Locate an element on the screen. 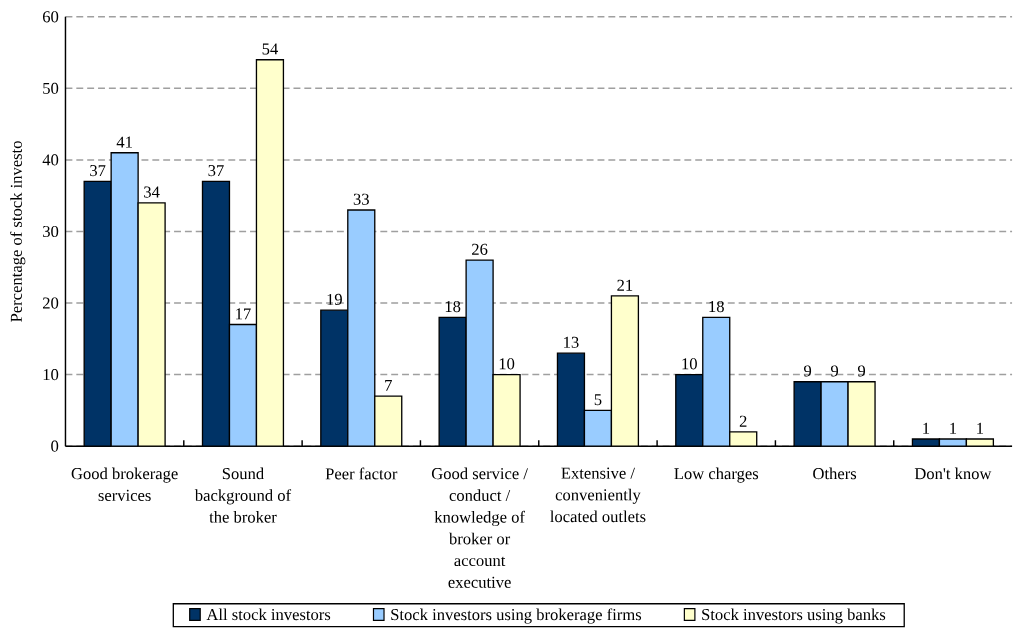  y-tick-label: 60 is located at coordinates (50, 17).